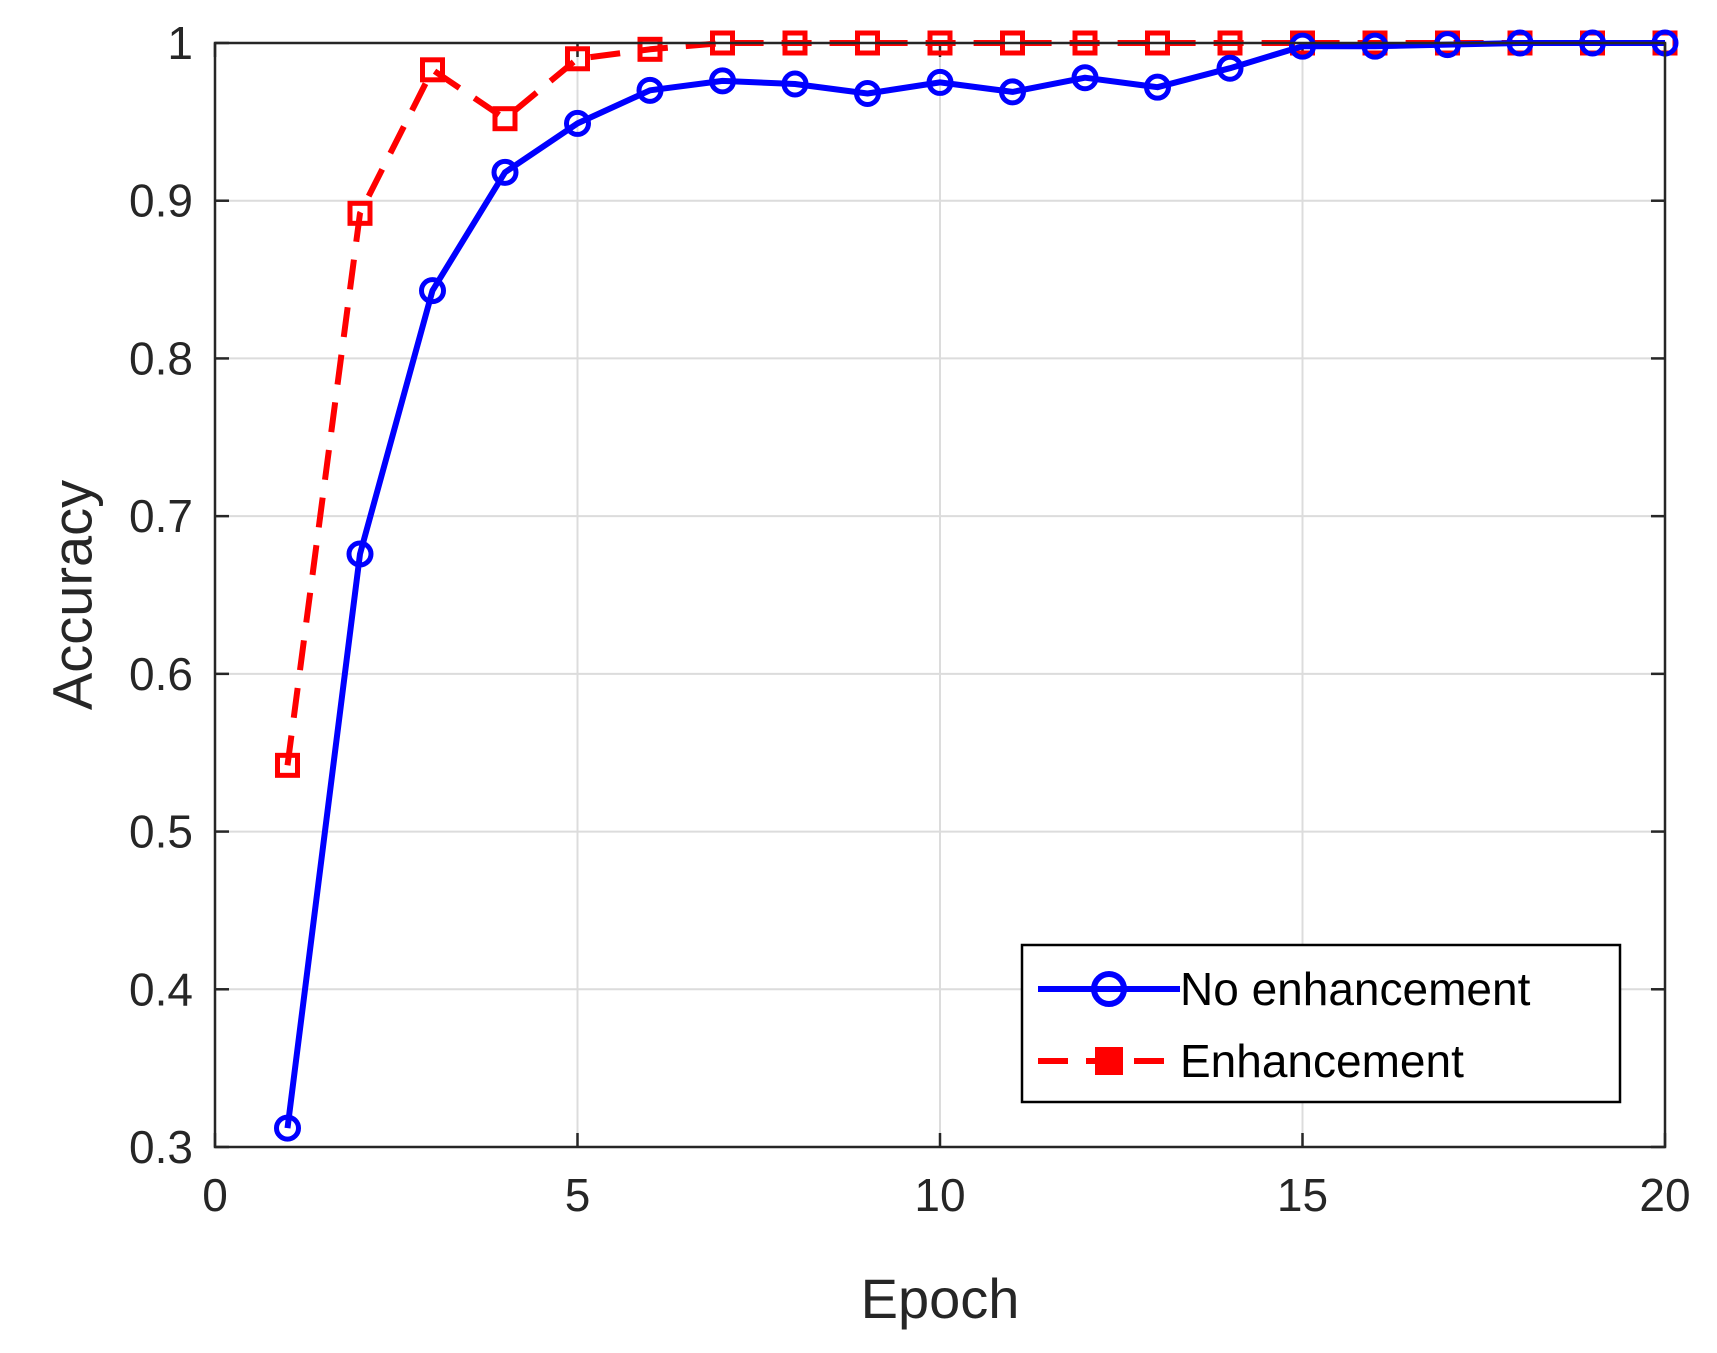  I want to click on x-tick-label: 0, so click(215, 1195).